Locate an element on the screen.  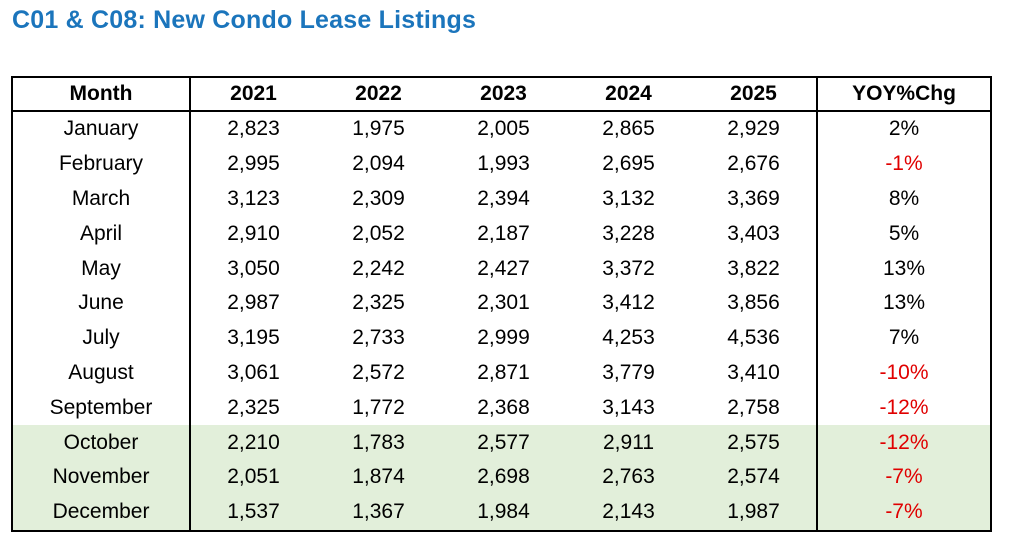
value-cell: 3,403 is located at coordinates (754, 234).